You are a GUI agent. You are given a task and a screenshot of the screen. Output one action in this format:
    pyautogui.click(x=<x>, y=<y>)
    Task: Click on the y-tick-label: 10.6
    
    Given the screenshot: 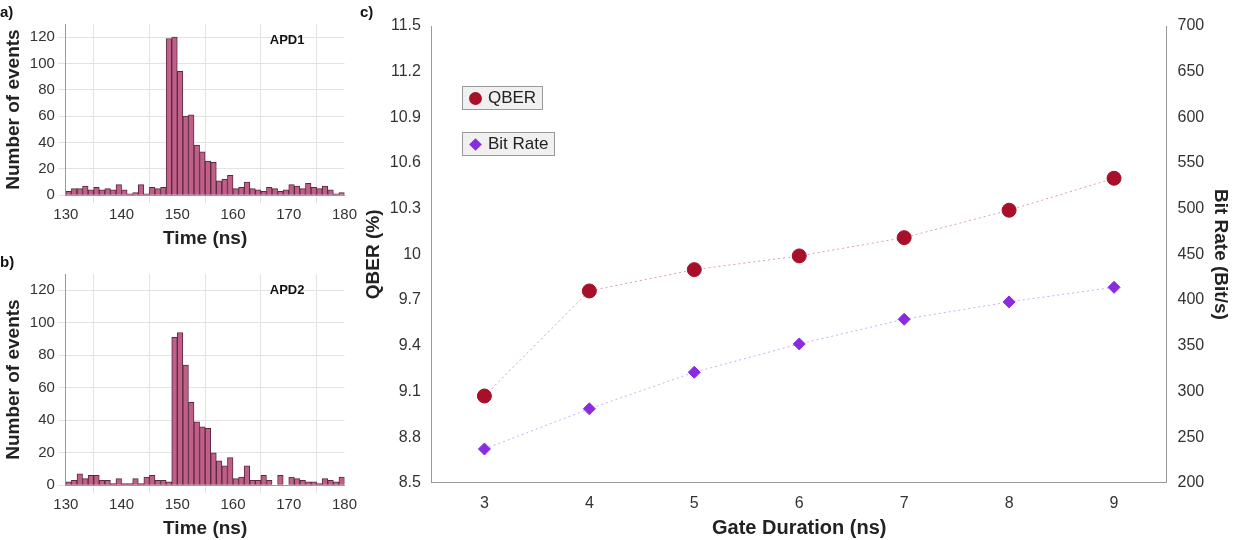 What is the action you would take?
    pyautogui.click(x=405, y=162)
    